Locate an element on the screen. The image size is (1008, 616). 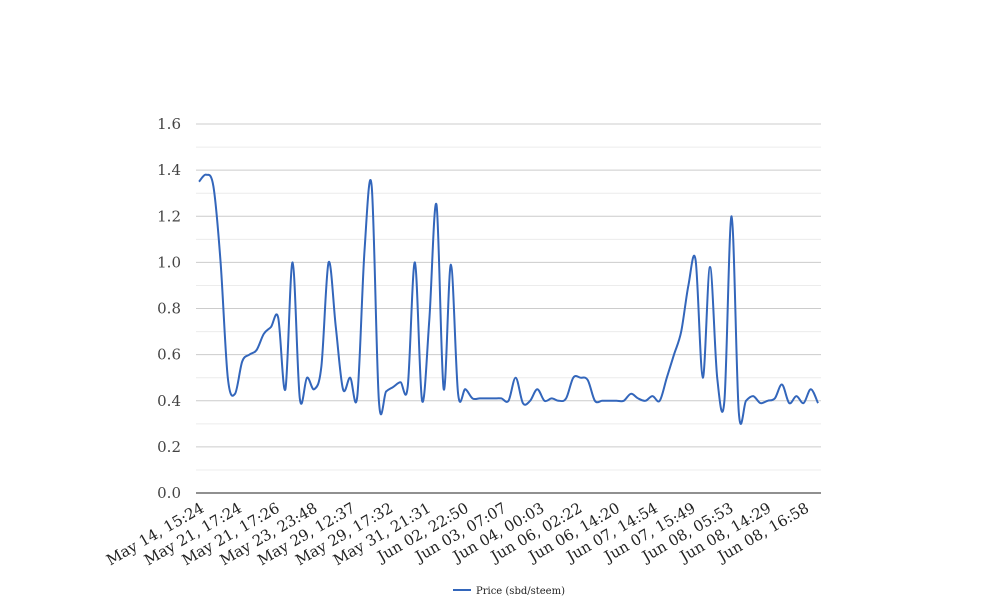
y-tick-label: 0.0 is located at coordinates (169, 493).